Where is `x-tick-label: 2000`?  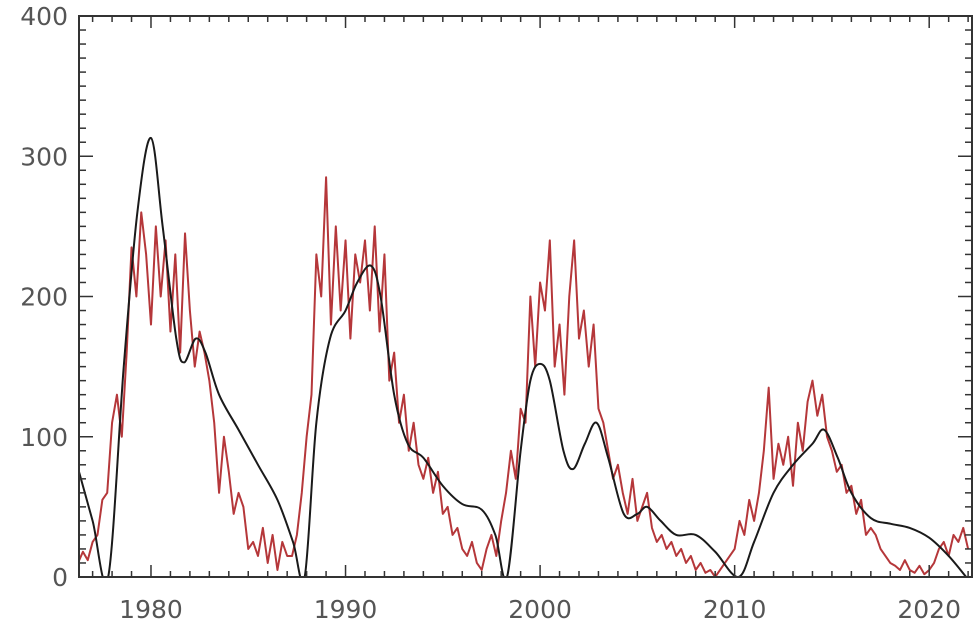 x-tick-label: 2000 is located at coordinates (540, 609).